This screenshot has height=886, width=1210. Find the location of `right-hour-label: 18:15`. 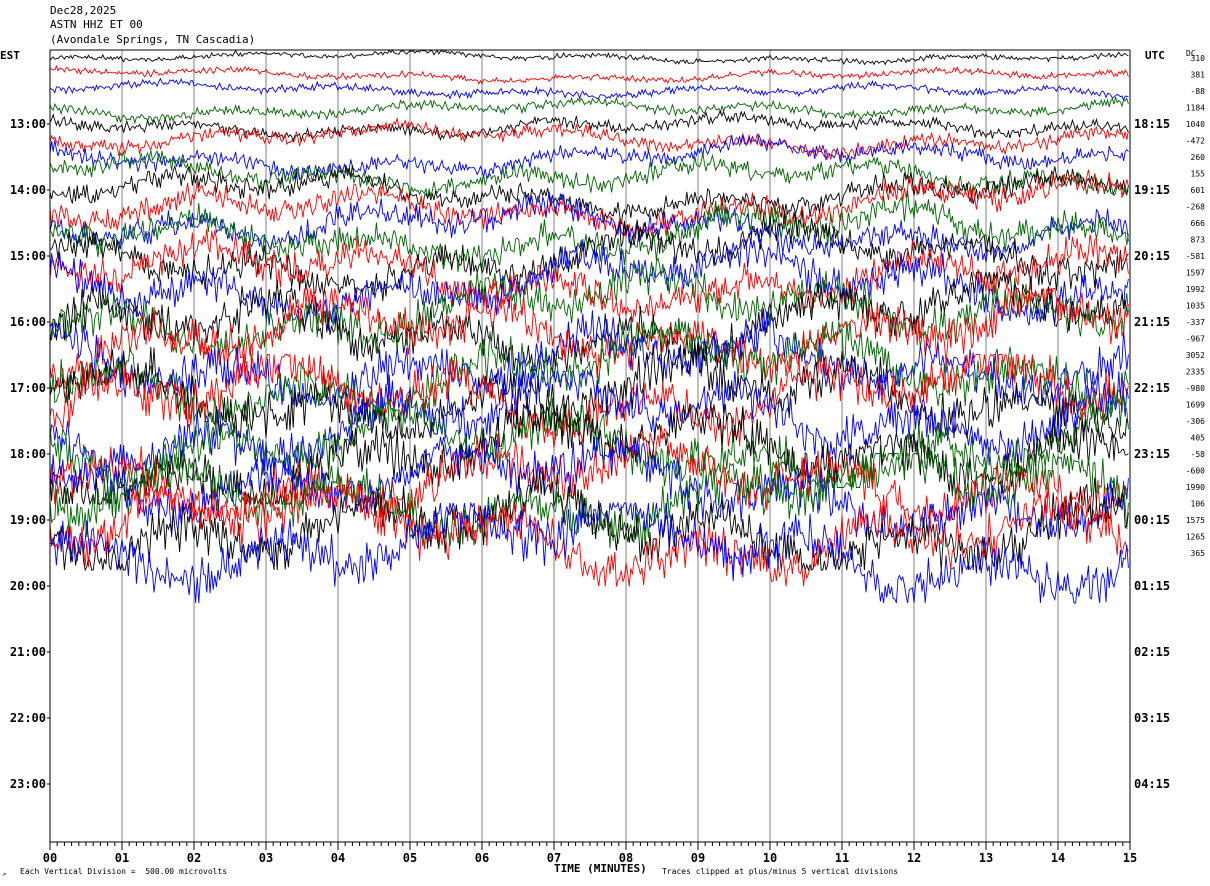

right-hour-label: 18:15 is located at coordinates (1152, 124).